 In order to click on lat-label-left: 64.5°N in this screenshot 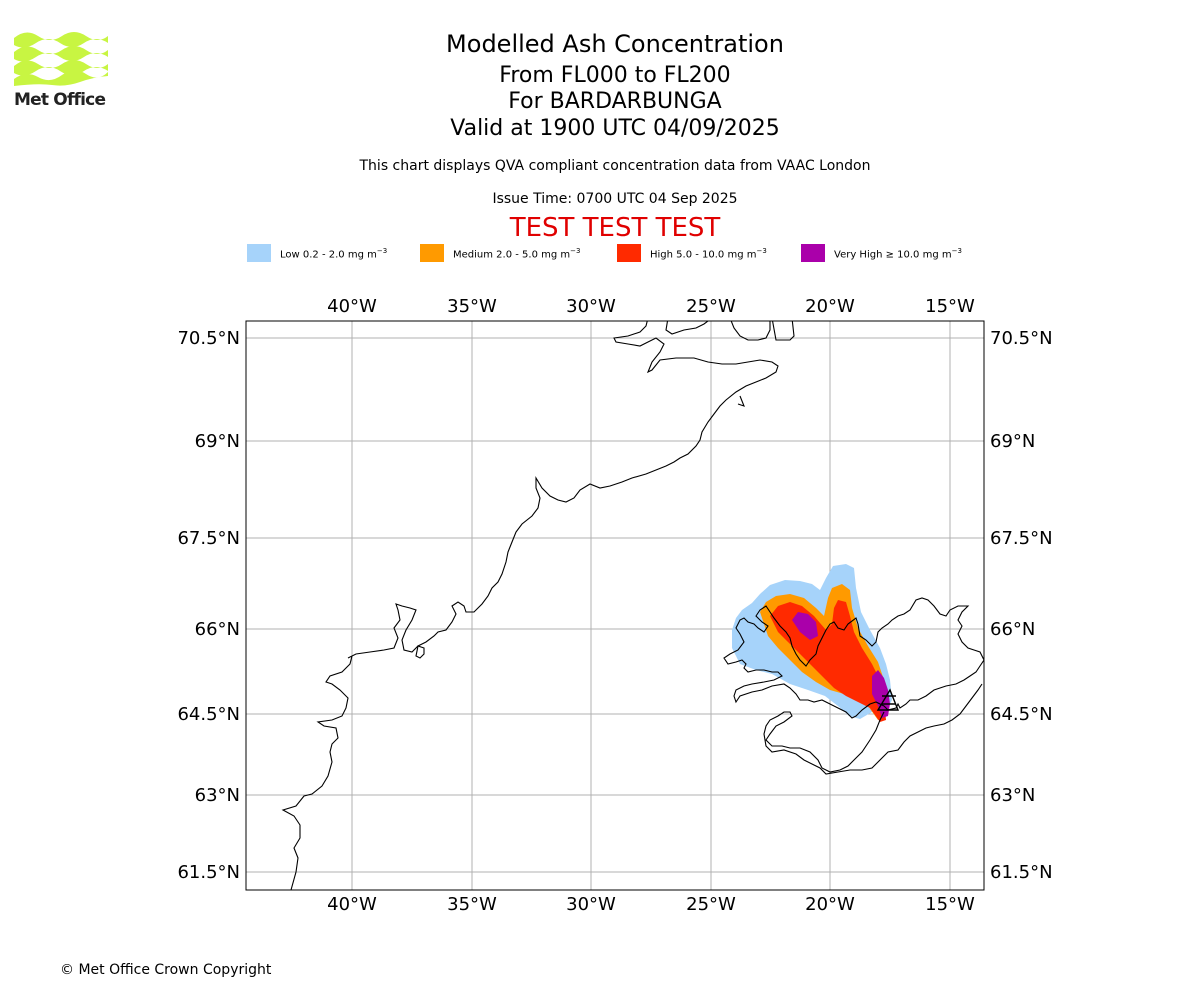, I will do `click(208, 714)`.